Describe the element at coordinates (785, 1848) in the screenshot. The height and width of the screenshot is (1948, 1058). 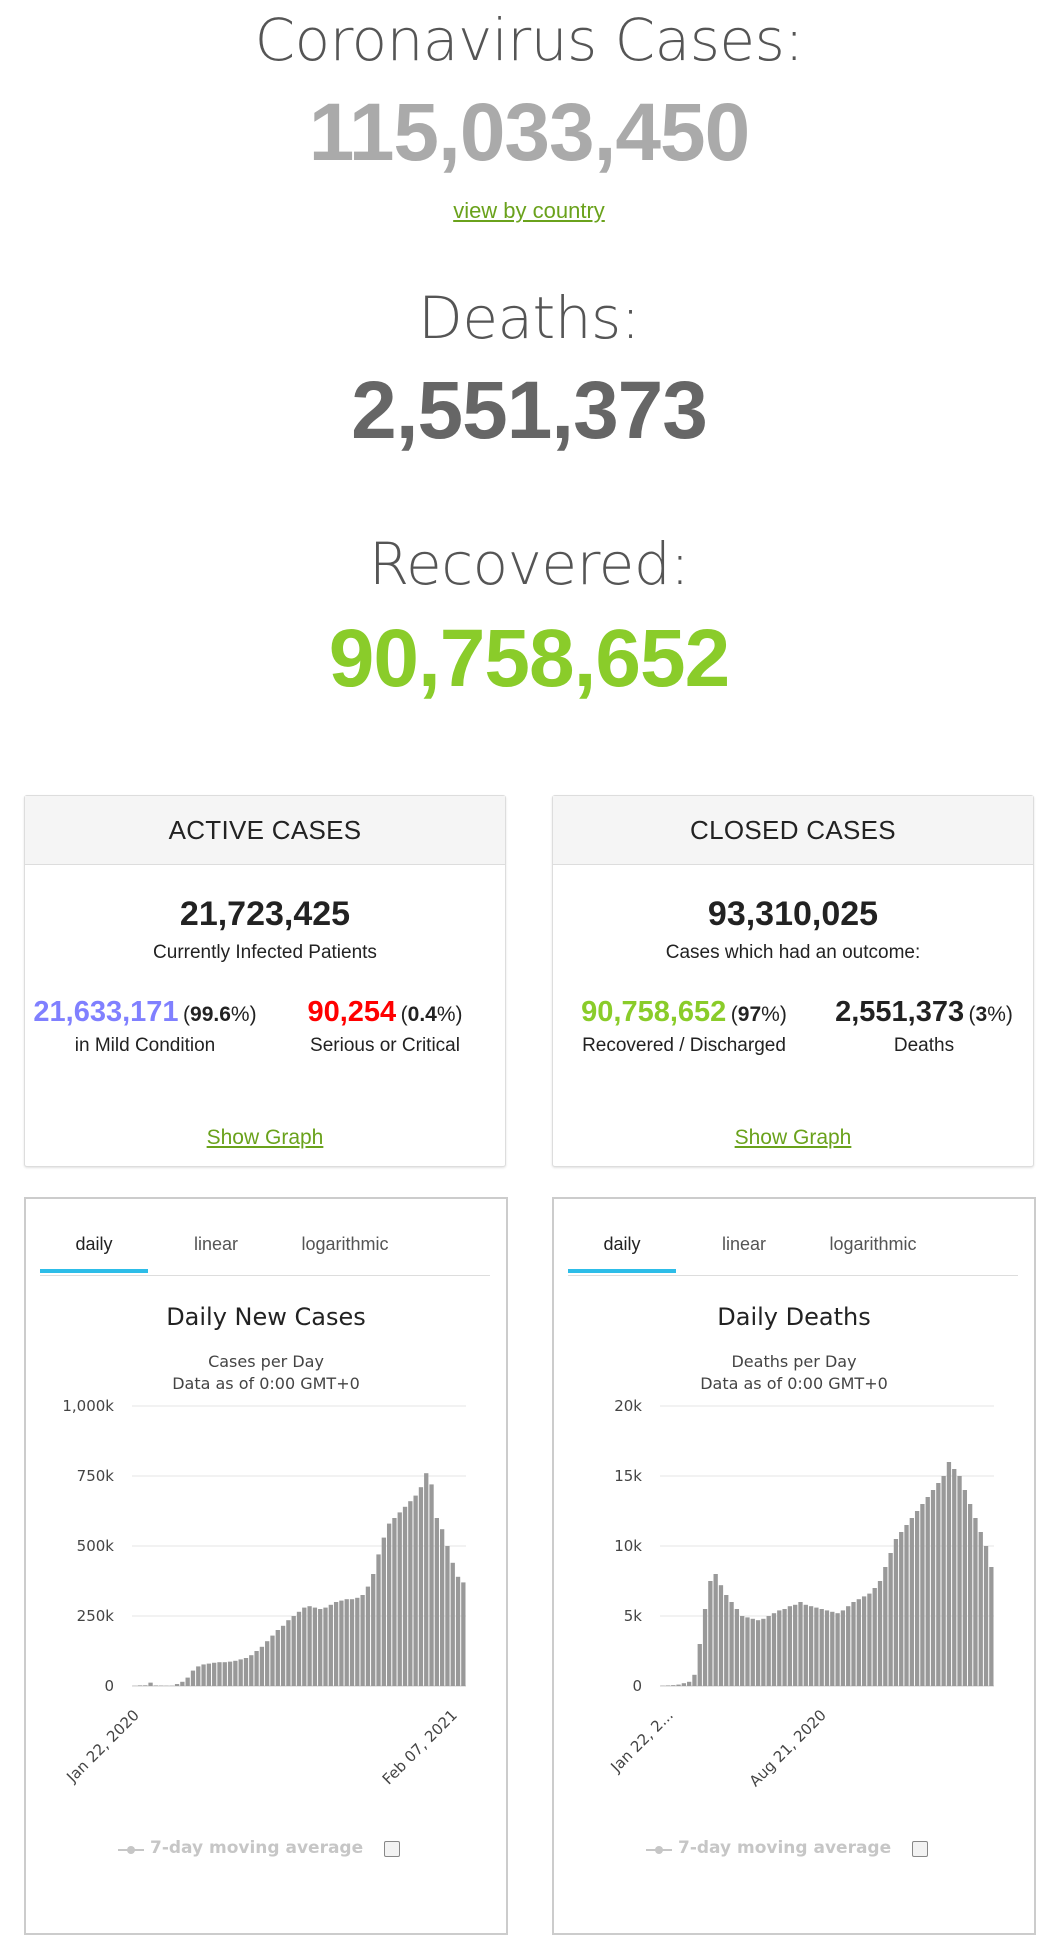
I see `deaths-legend-label: 7-day moving average` at that location.